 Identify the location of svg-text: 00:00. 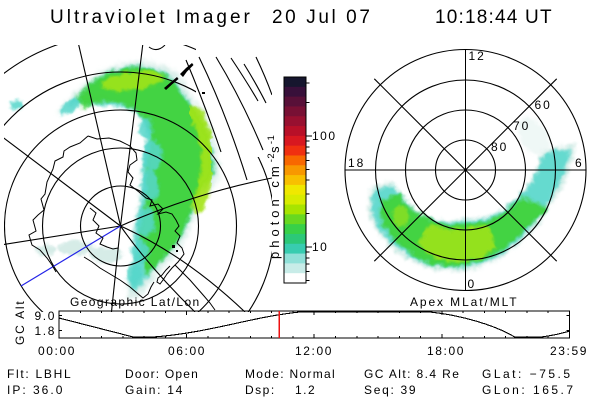
(57, 351).